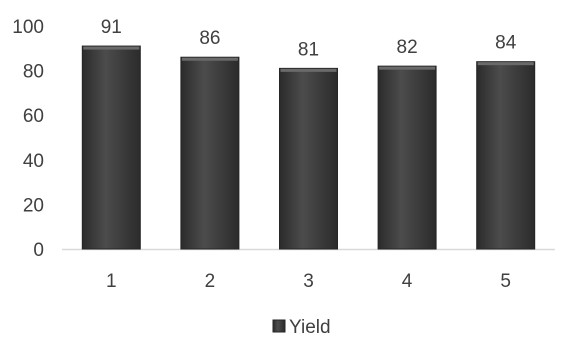 The height and width of the screenshot is (340, 574). What do you see at coordinates (407, 47) in the screenshot?
I see `data-label-4: 82` at bounding box center [407, 47].